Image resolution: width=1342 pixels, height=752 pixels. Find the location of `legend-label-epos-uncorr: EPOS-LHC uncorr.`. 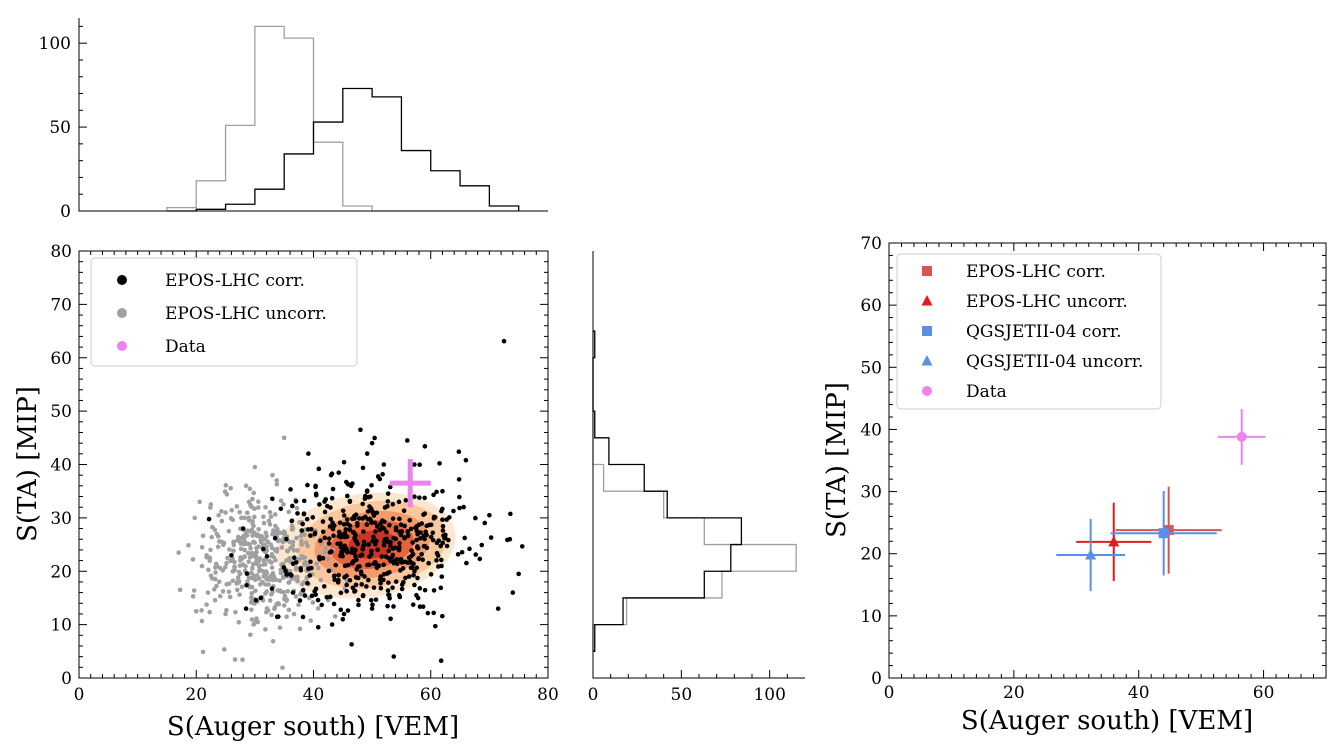

legend-label-epos-uncorr: EPOS-LHC uncorr. is located at coordinates (246, 314).